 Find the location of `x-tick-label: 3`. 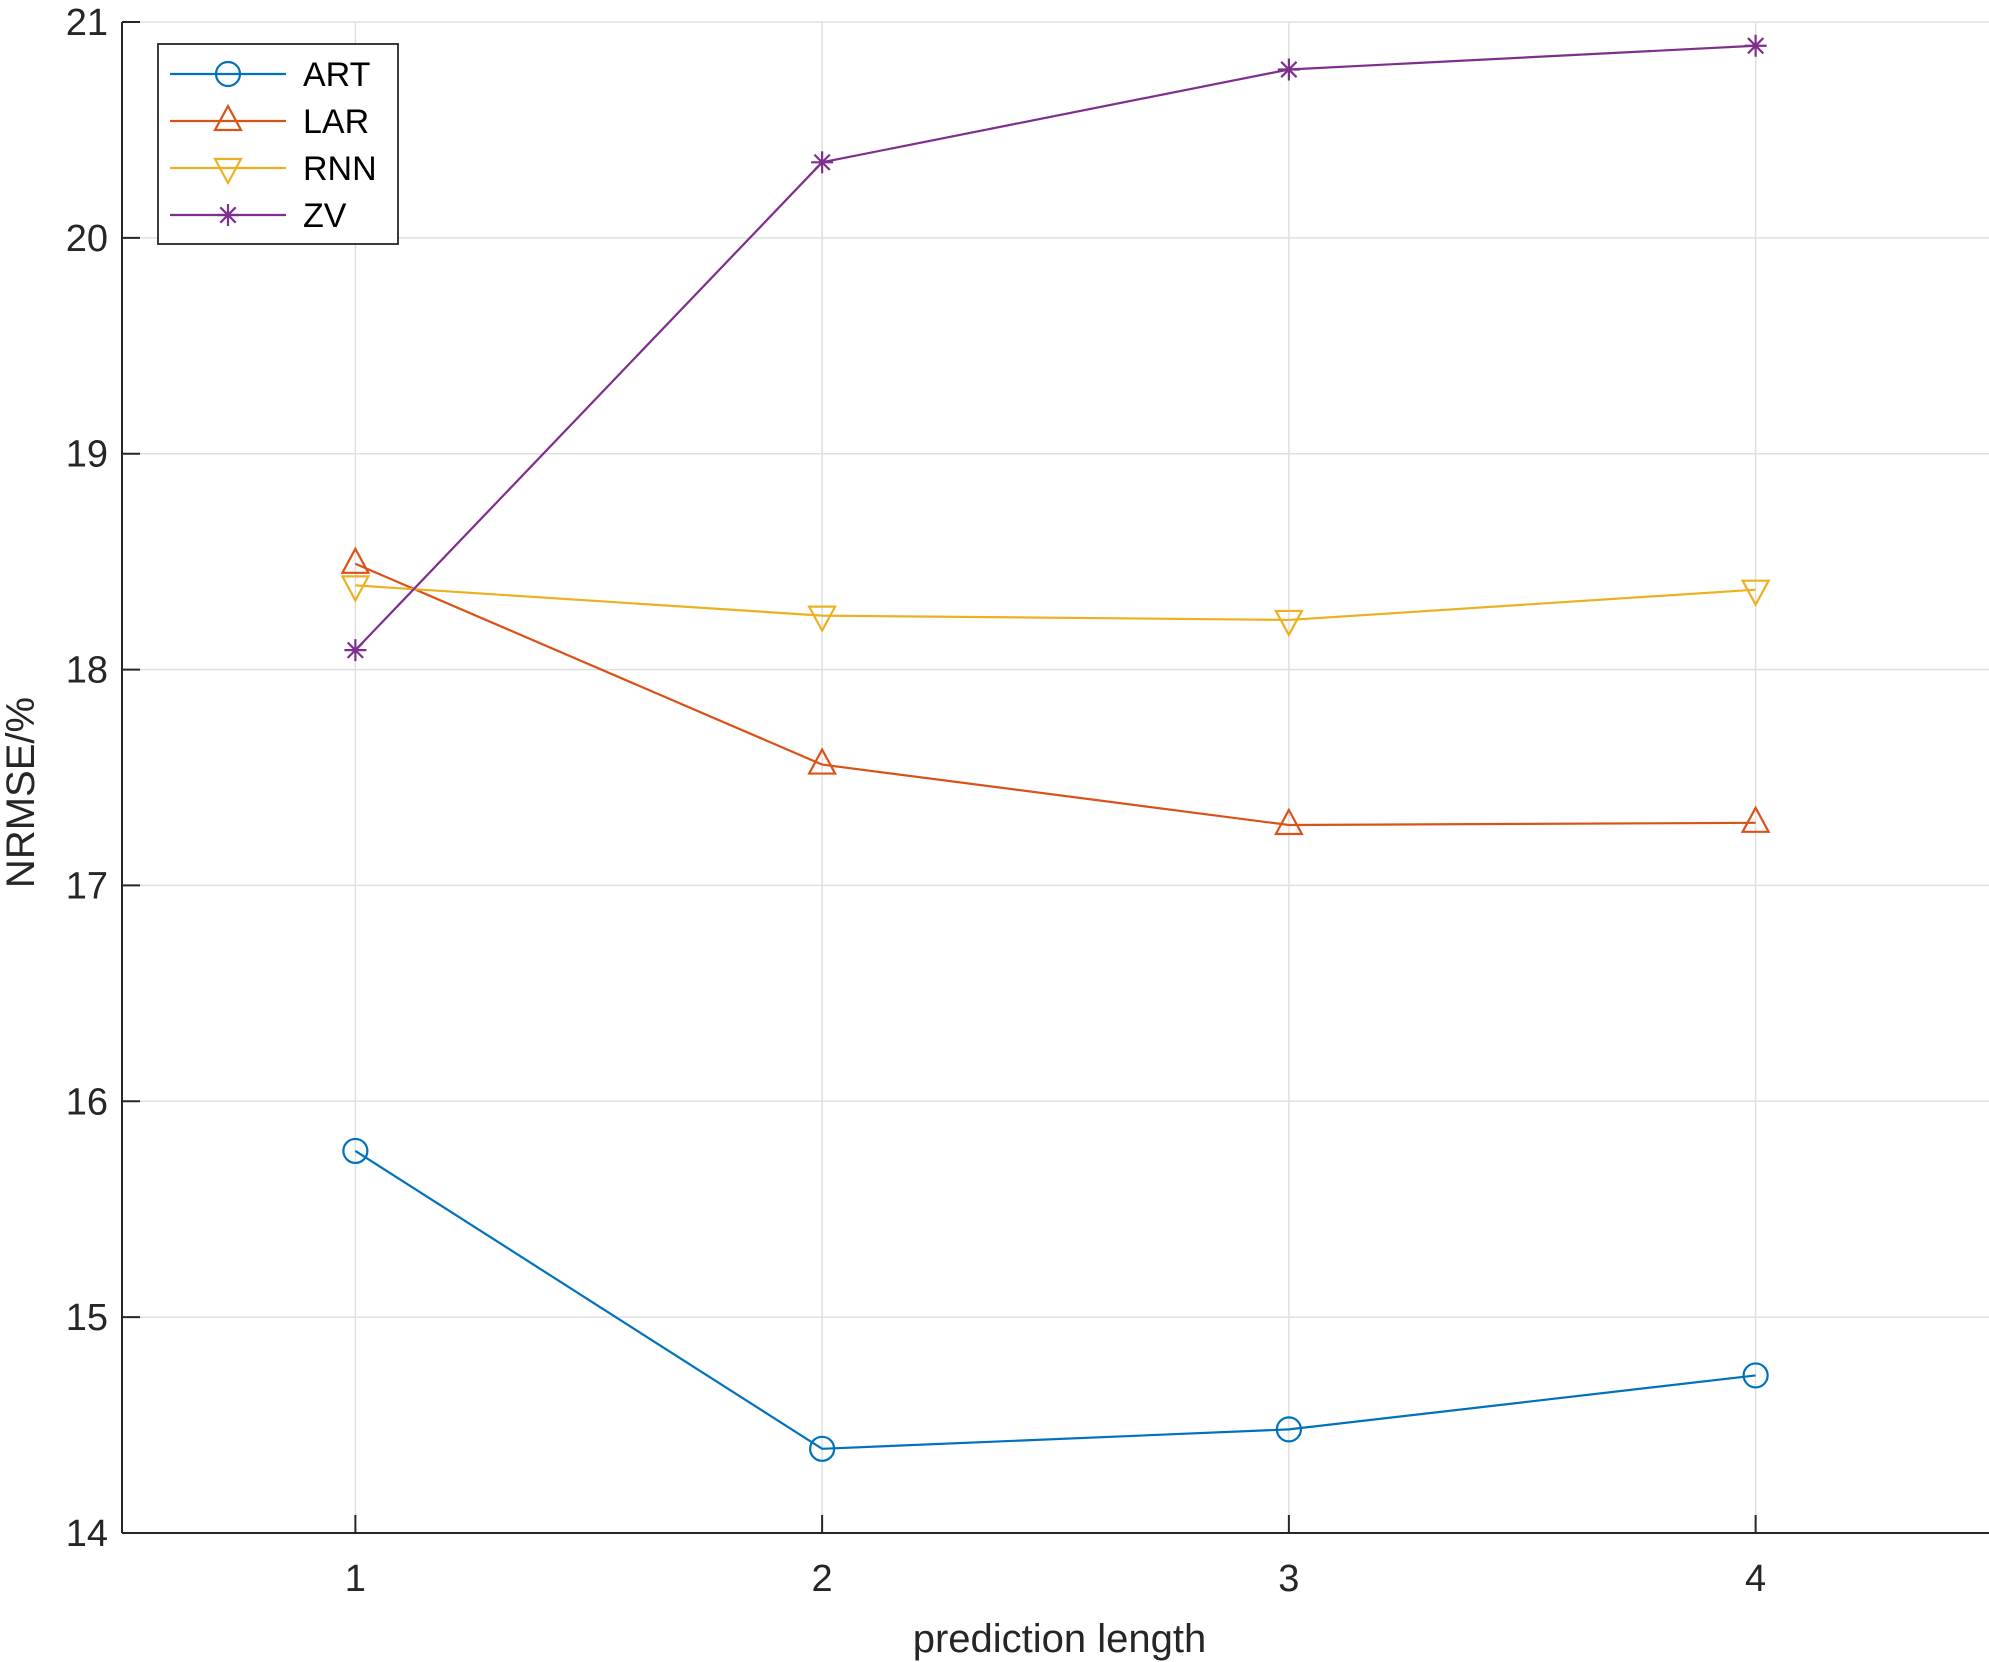

x-tick-label: 3 is located at coordinates (1288, 1579).